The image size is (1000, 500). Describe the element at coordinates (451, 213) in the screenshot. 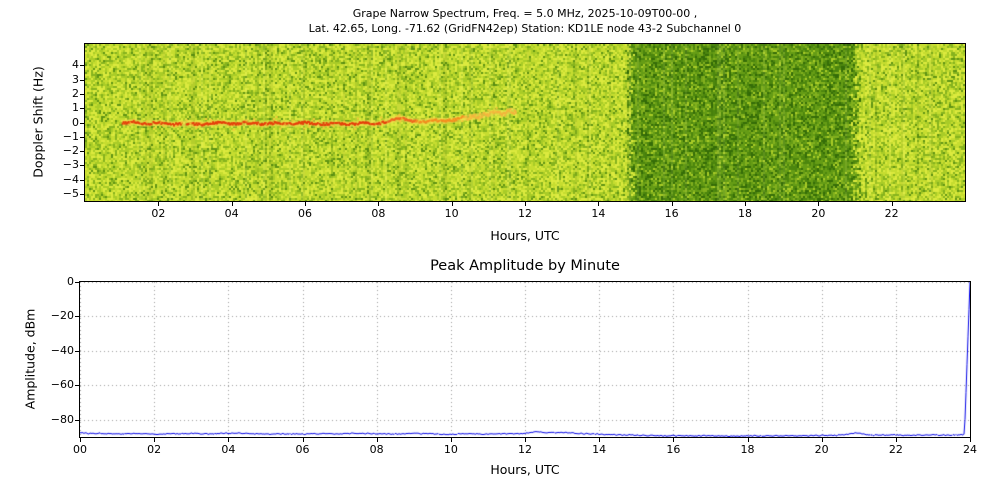

I see `spectrogram-x-tick-label: 10` at that location.